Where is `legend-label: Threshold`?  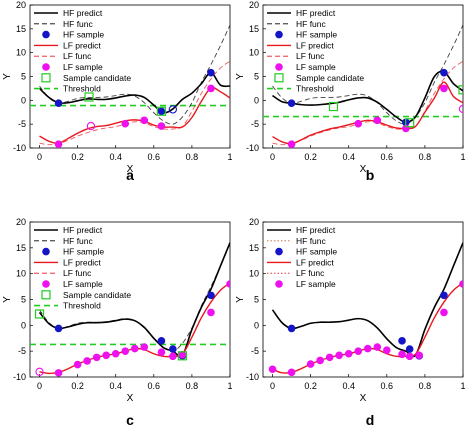 legend-label: Threshold is located at coordinates (82, 89).